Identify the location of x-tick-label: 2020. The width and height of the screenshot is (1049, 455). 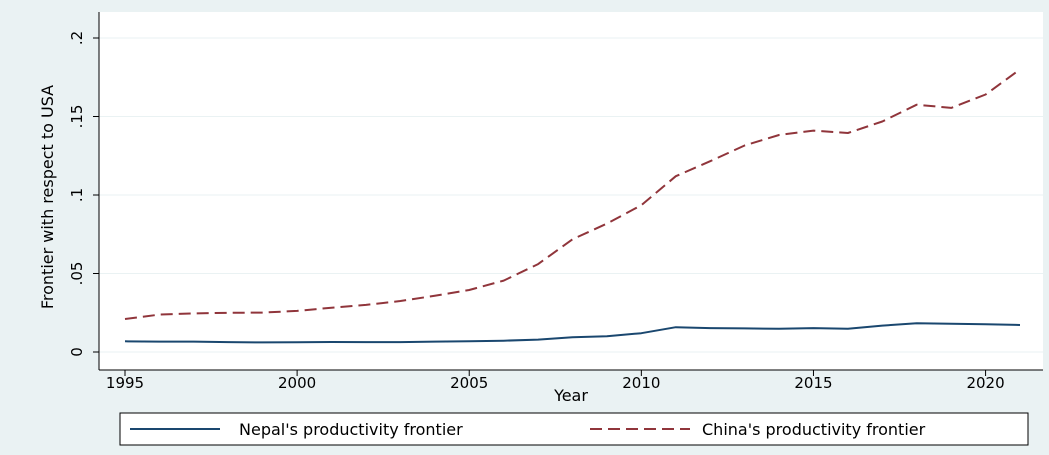
(985, 383).